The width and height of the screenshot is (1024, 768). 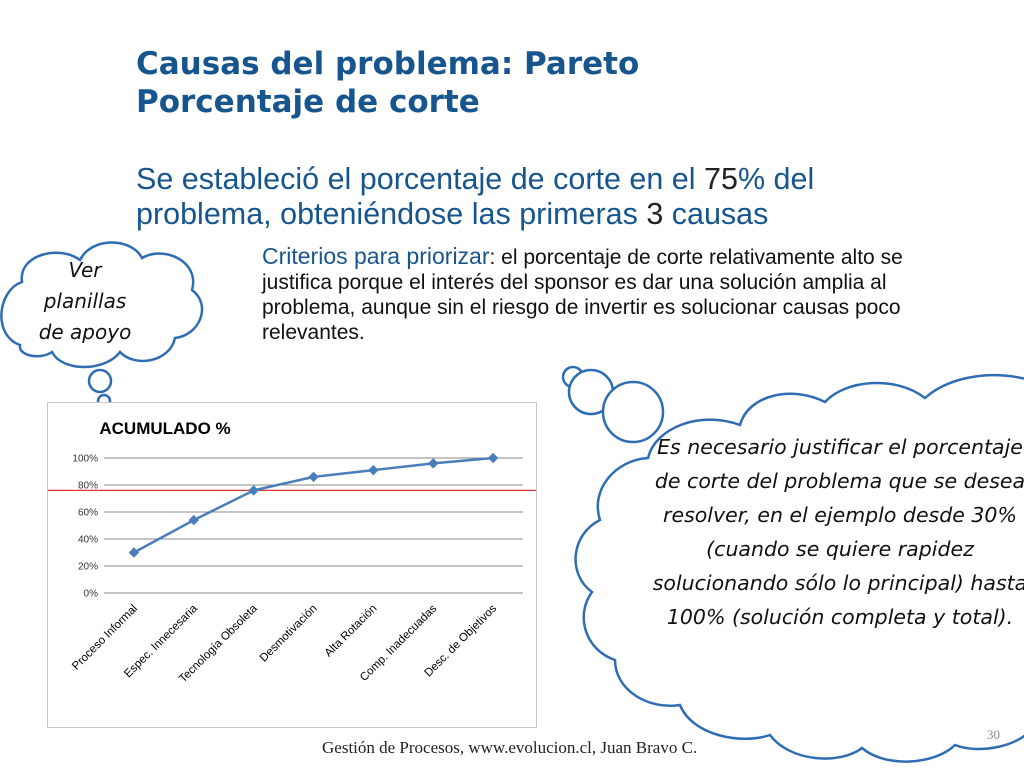 What do you see at coordinates (88, 513) in the screenshot?
I see `y-tick-label: 60%` at bounding box center [88, 513].